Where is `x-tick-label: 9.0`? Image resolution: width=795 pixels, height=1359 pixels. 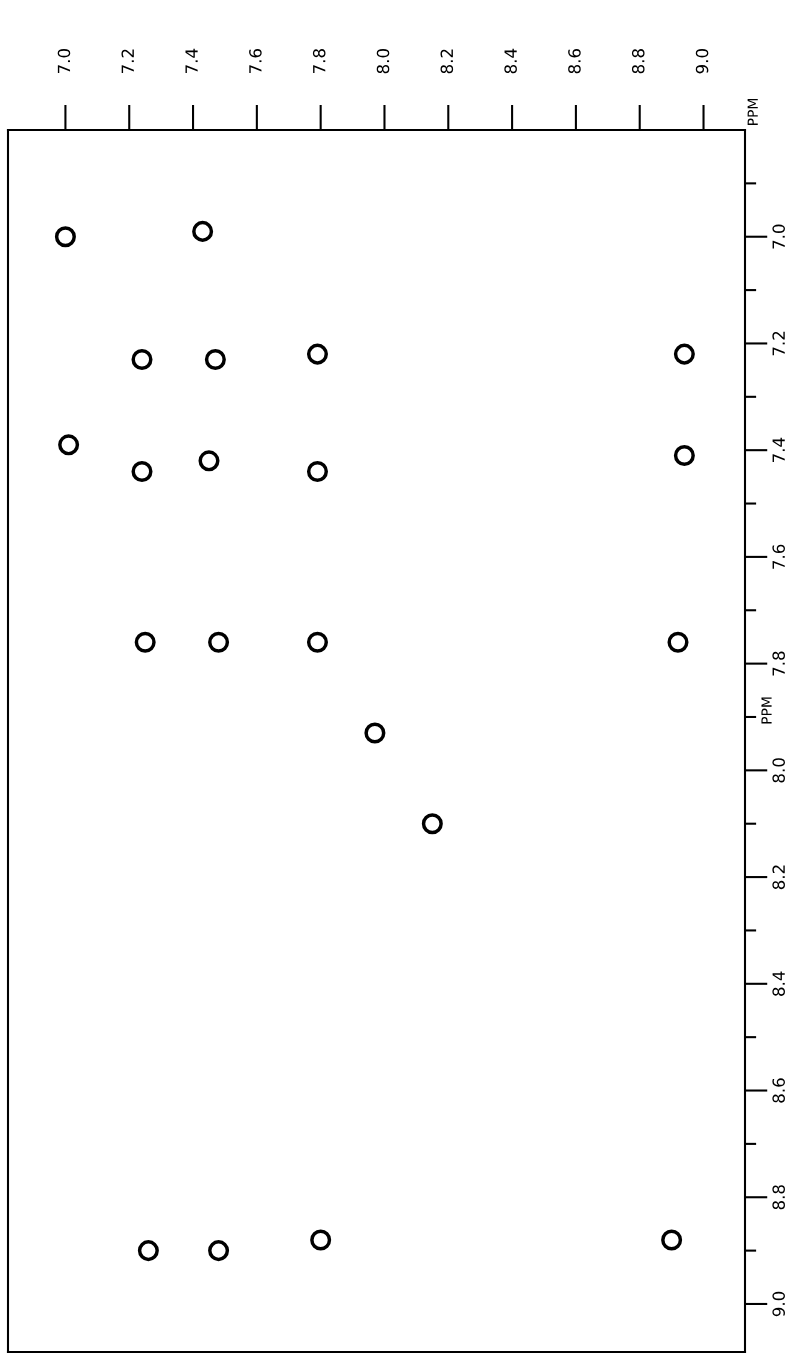
x-tick-label: 9.0 is located at coordinates (702, 61).